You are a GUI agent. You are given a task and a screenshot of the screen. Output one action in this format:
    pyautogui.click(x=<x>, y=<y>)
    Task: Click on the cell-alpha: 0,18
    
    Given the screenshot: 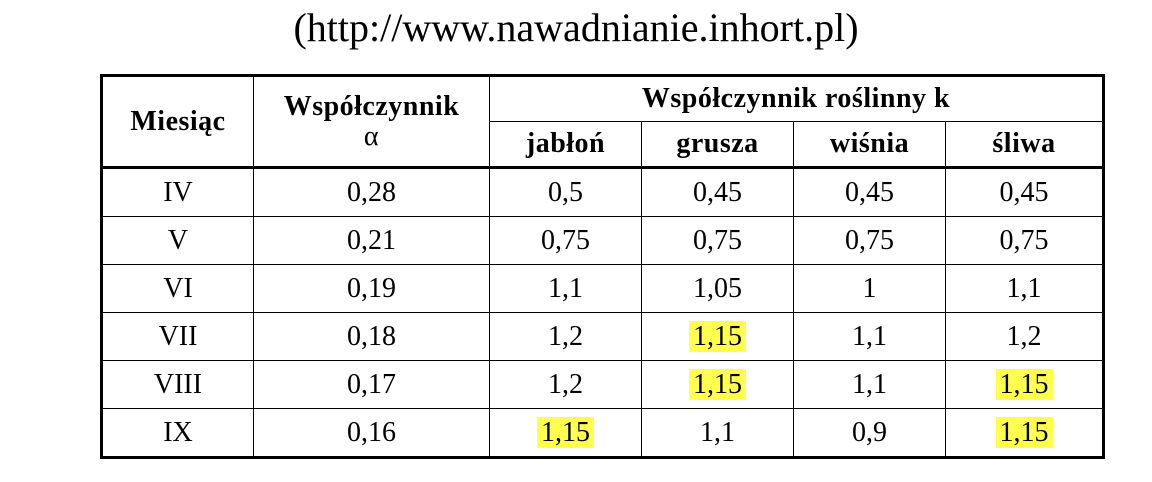 What is the action you would take?
    pyautogui.click(x=371, y=336)
    